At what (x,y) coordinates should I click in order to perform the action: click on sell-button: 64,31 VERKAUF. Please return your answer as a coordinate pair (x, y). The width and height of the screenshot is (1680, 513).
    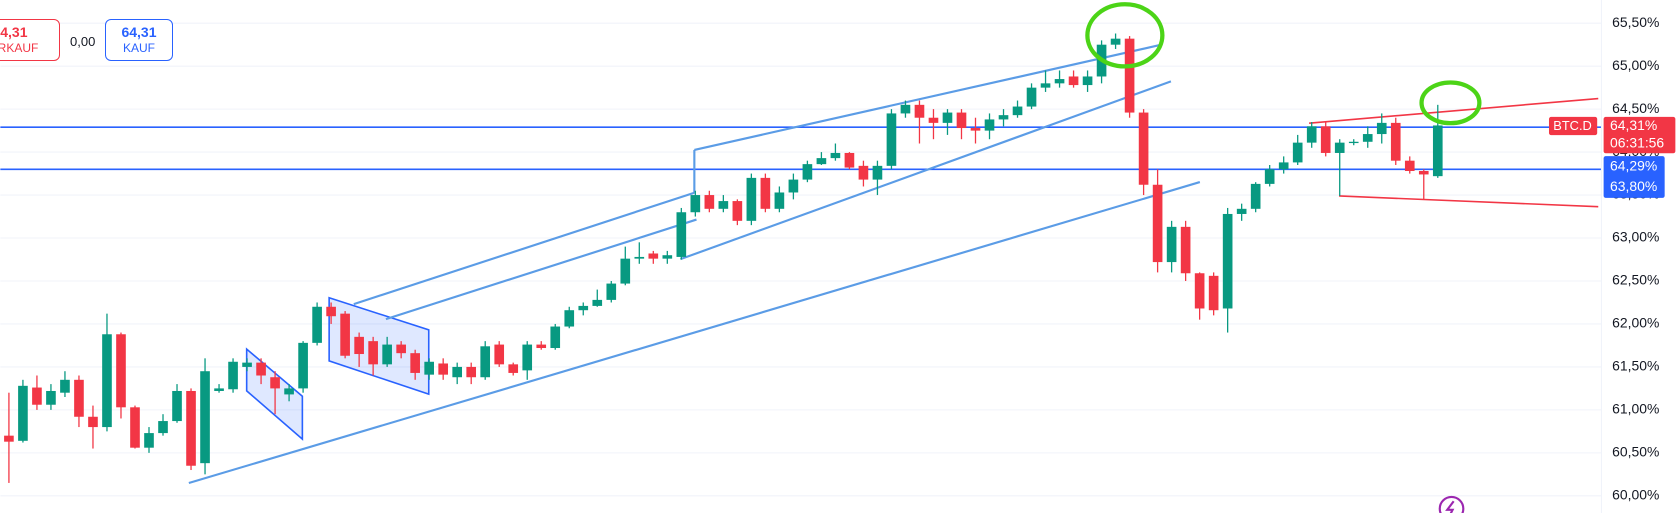
    Looking at the image, I should click on (30, 40).